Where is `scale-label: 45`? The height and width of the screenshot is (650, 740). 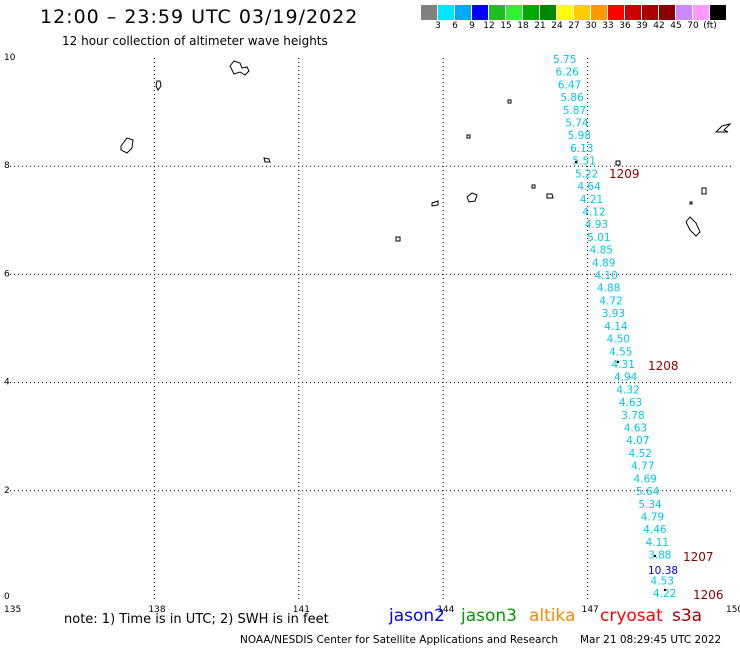
scale-label: 45 is located at coordinates (676, 26).